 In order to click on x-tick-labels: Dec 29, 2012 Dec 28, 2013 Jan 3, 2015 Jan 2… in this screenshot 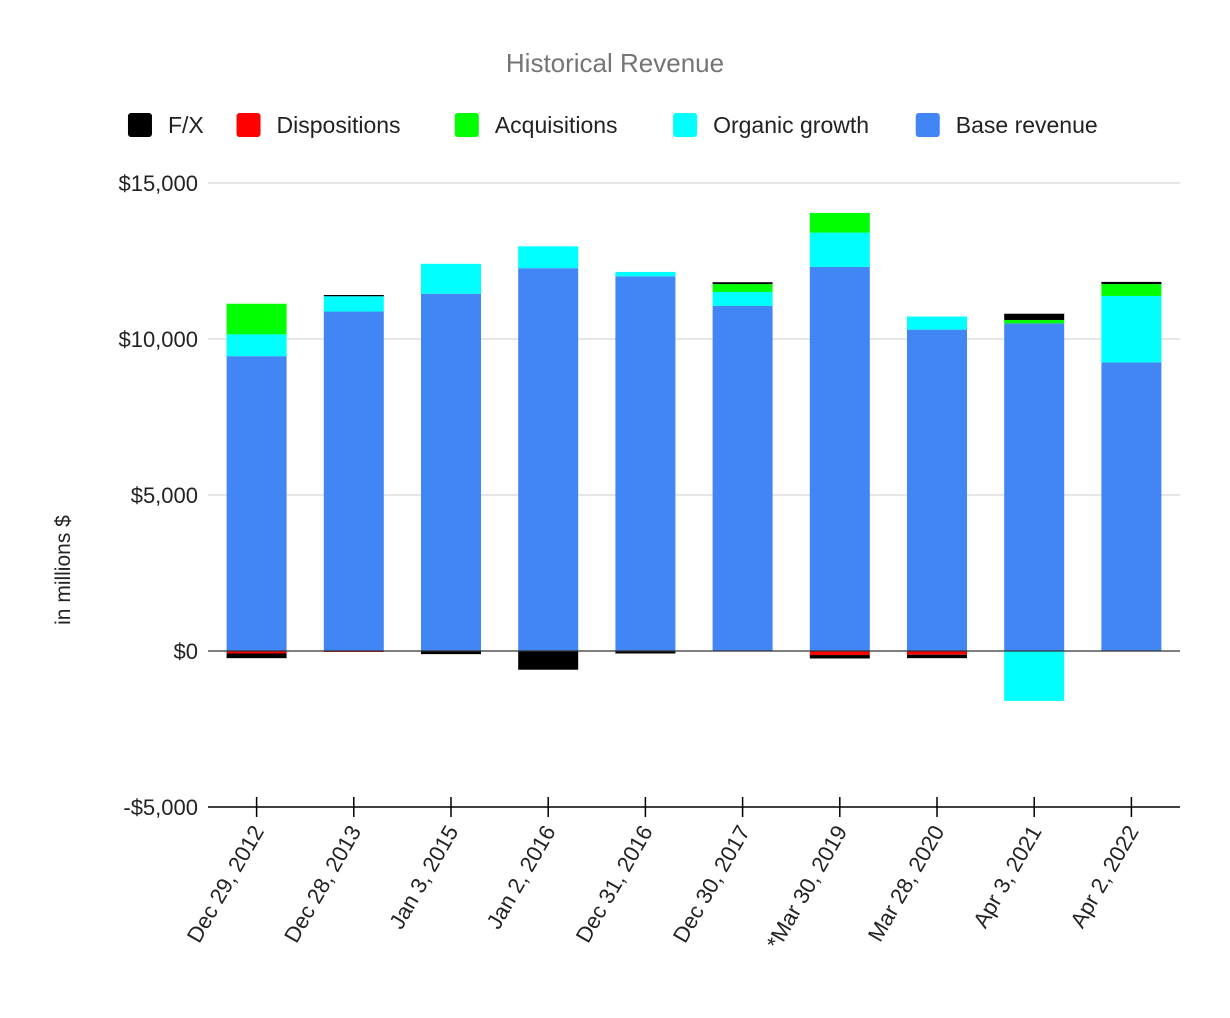, I will do `click(663, 887)`.